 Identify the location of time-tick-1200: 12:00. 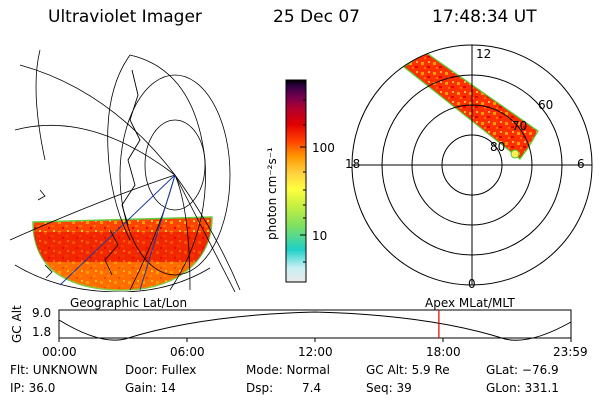
(315, 352).